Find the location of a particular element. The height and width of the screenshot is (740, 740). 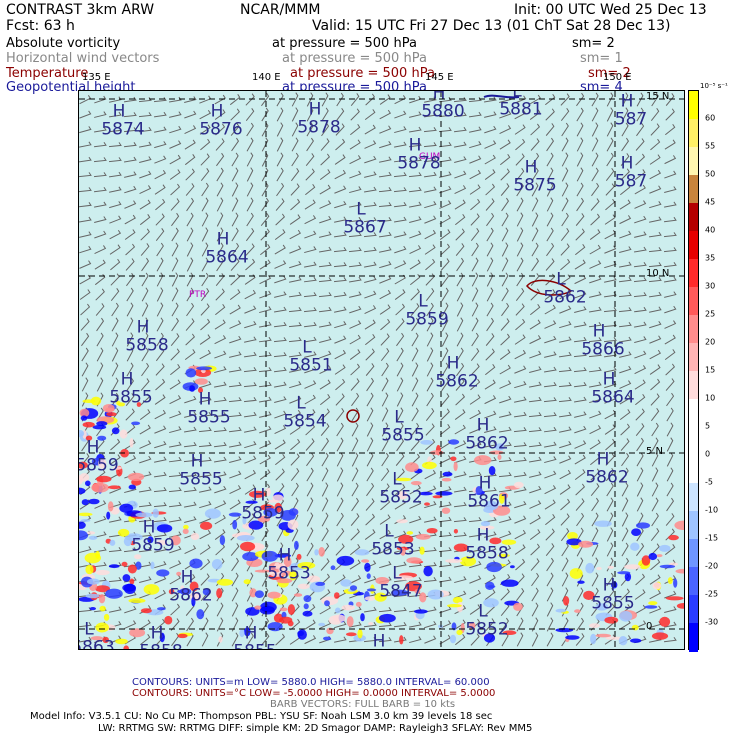

colorbar-level-label: -30 is located at coordinates (712, 622).